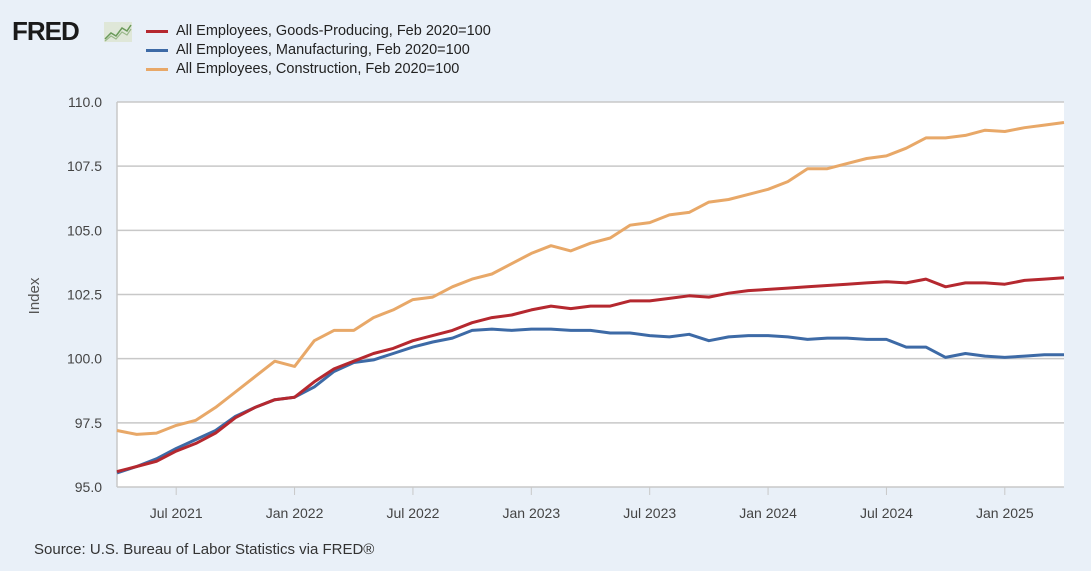  I want to click on y-tick-label: 105.0, so click(84, 230).